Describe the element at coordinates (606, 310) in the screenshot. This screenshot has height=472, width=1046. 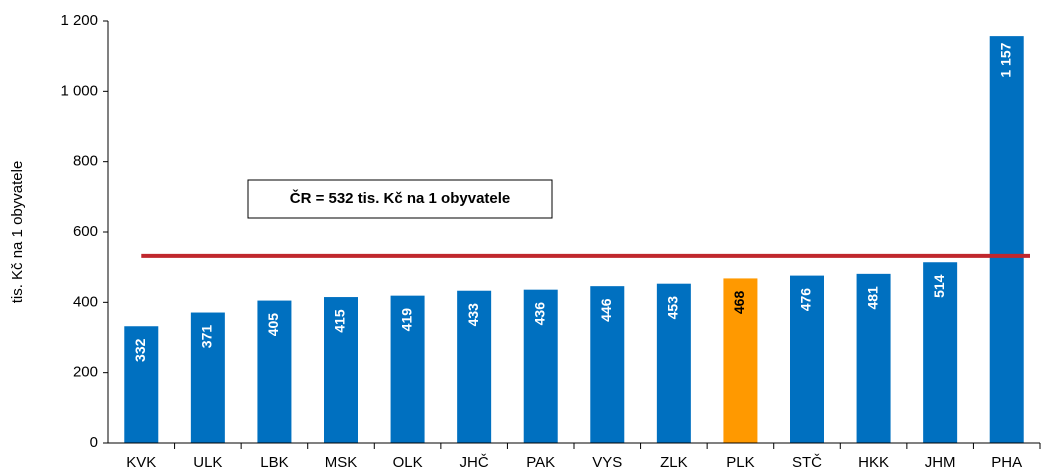
I see `value-label: 446` at that location.